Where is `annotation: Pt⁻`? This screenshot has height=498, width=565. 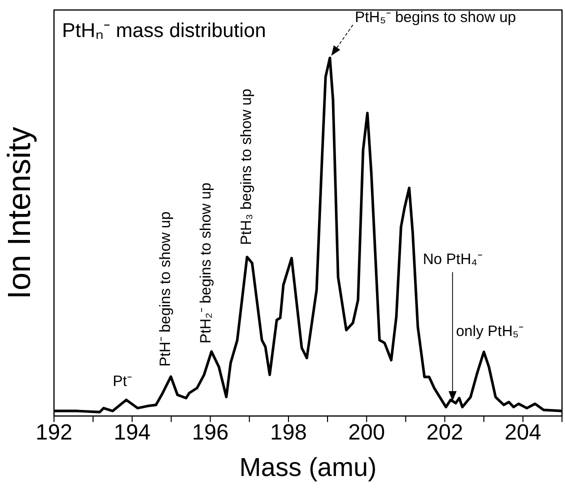 annotation: Pt⁻ is located at coordinates (122, 381).